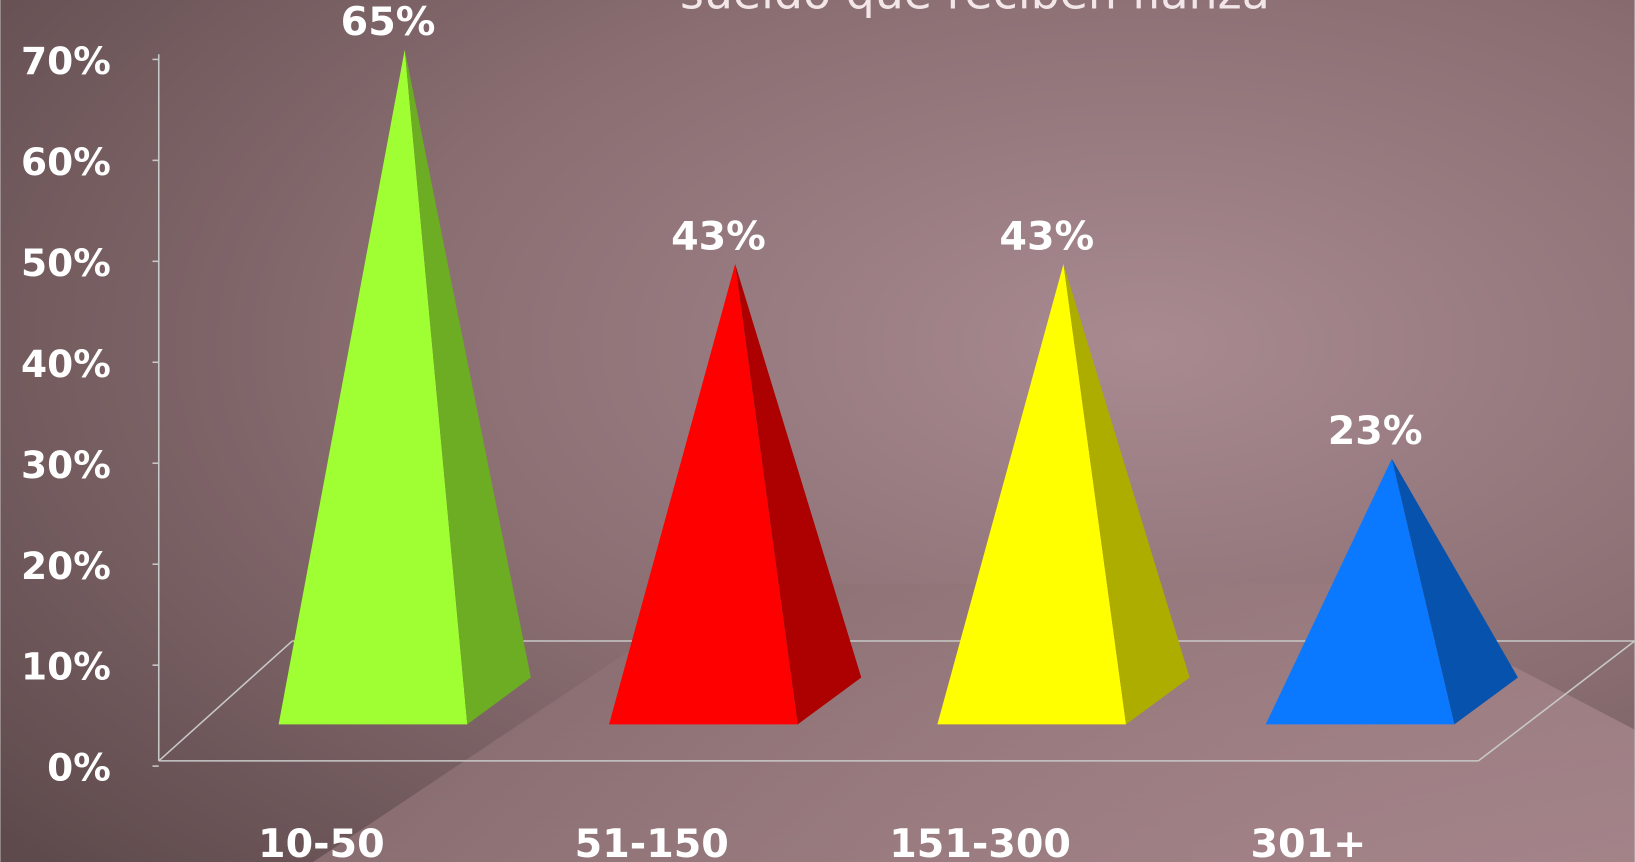 The width and height of the screenshot is (1635, 862). I want to click on chart-title: sueldo que reciben fianza, so click(975, 9).